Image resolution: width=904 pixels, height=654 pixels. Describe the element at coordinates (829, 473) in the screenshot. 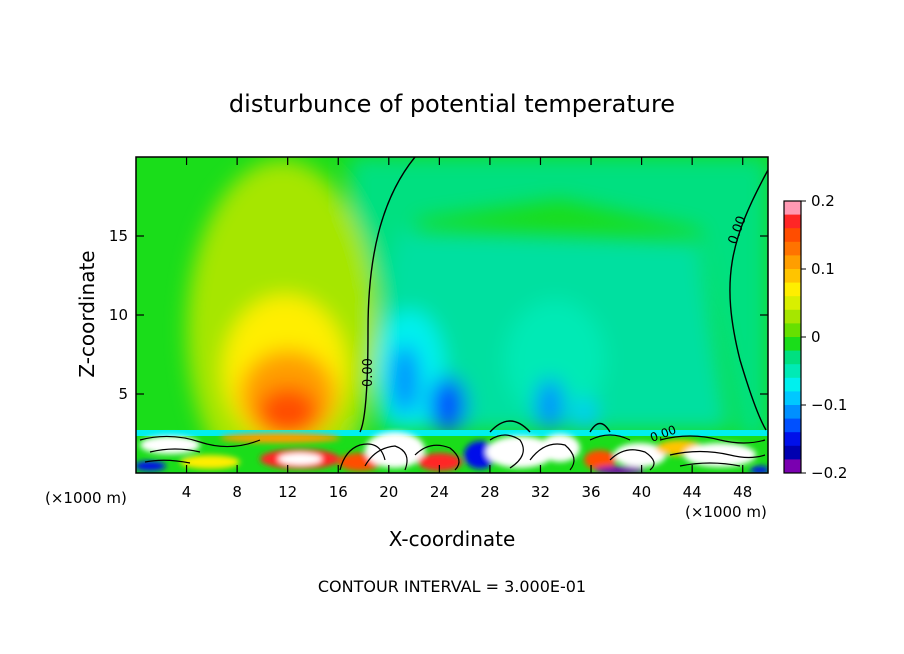

I see `colorbar-tick-label: −0.2` at that location.